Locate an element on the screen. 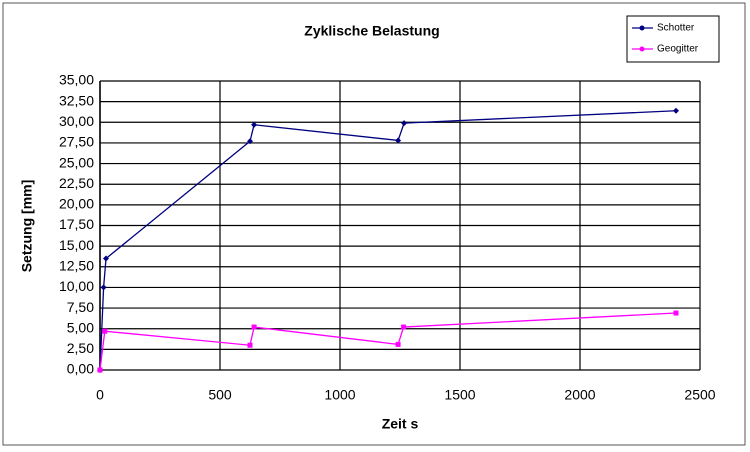 This screenshot has width=750, height=452. y-tick-label: 17,50 is located at coordinates (76, 224).